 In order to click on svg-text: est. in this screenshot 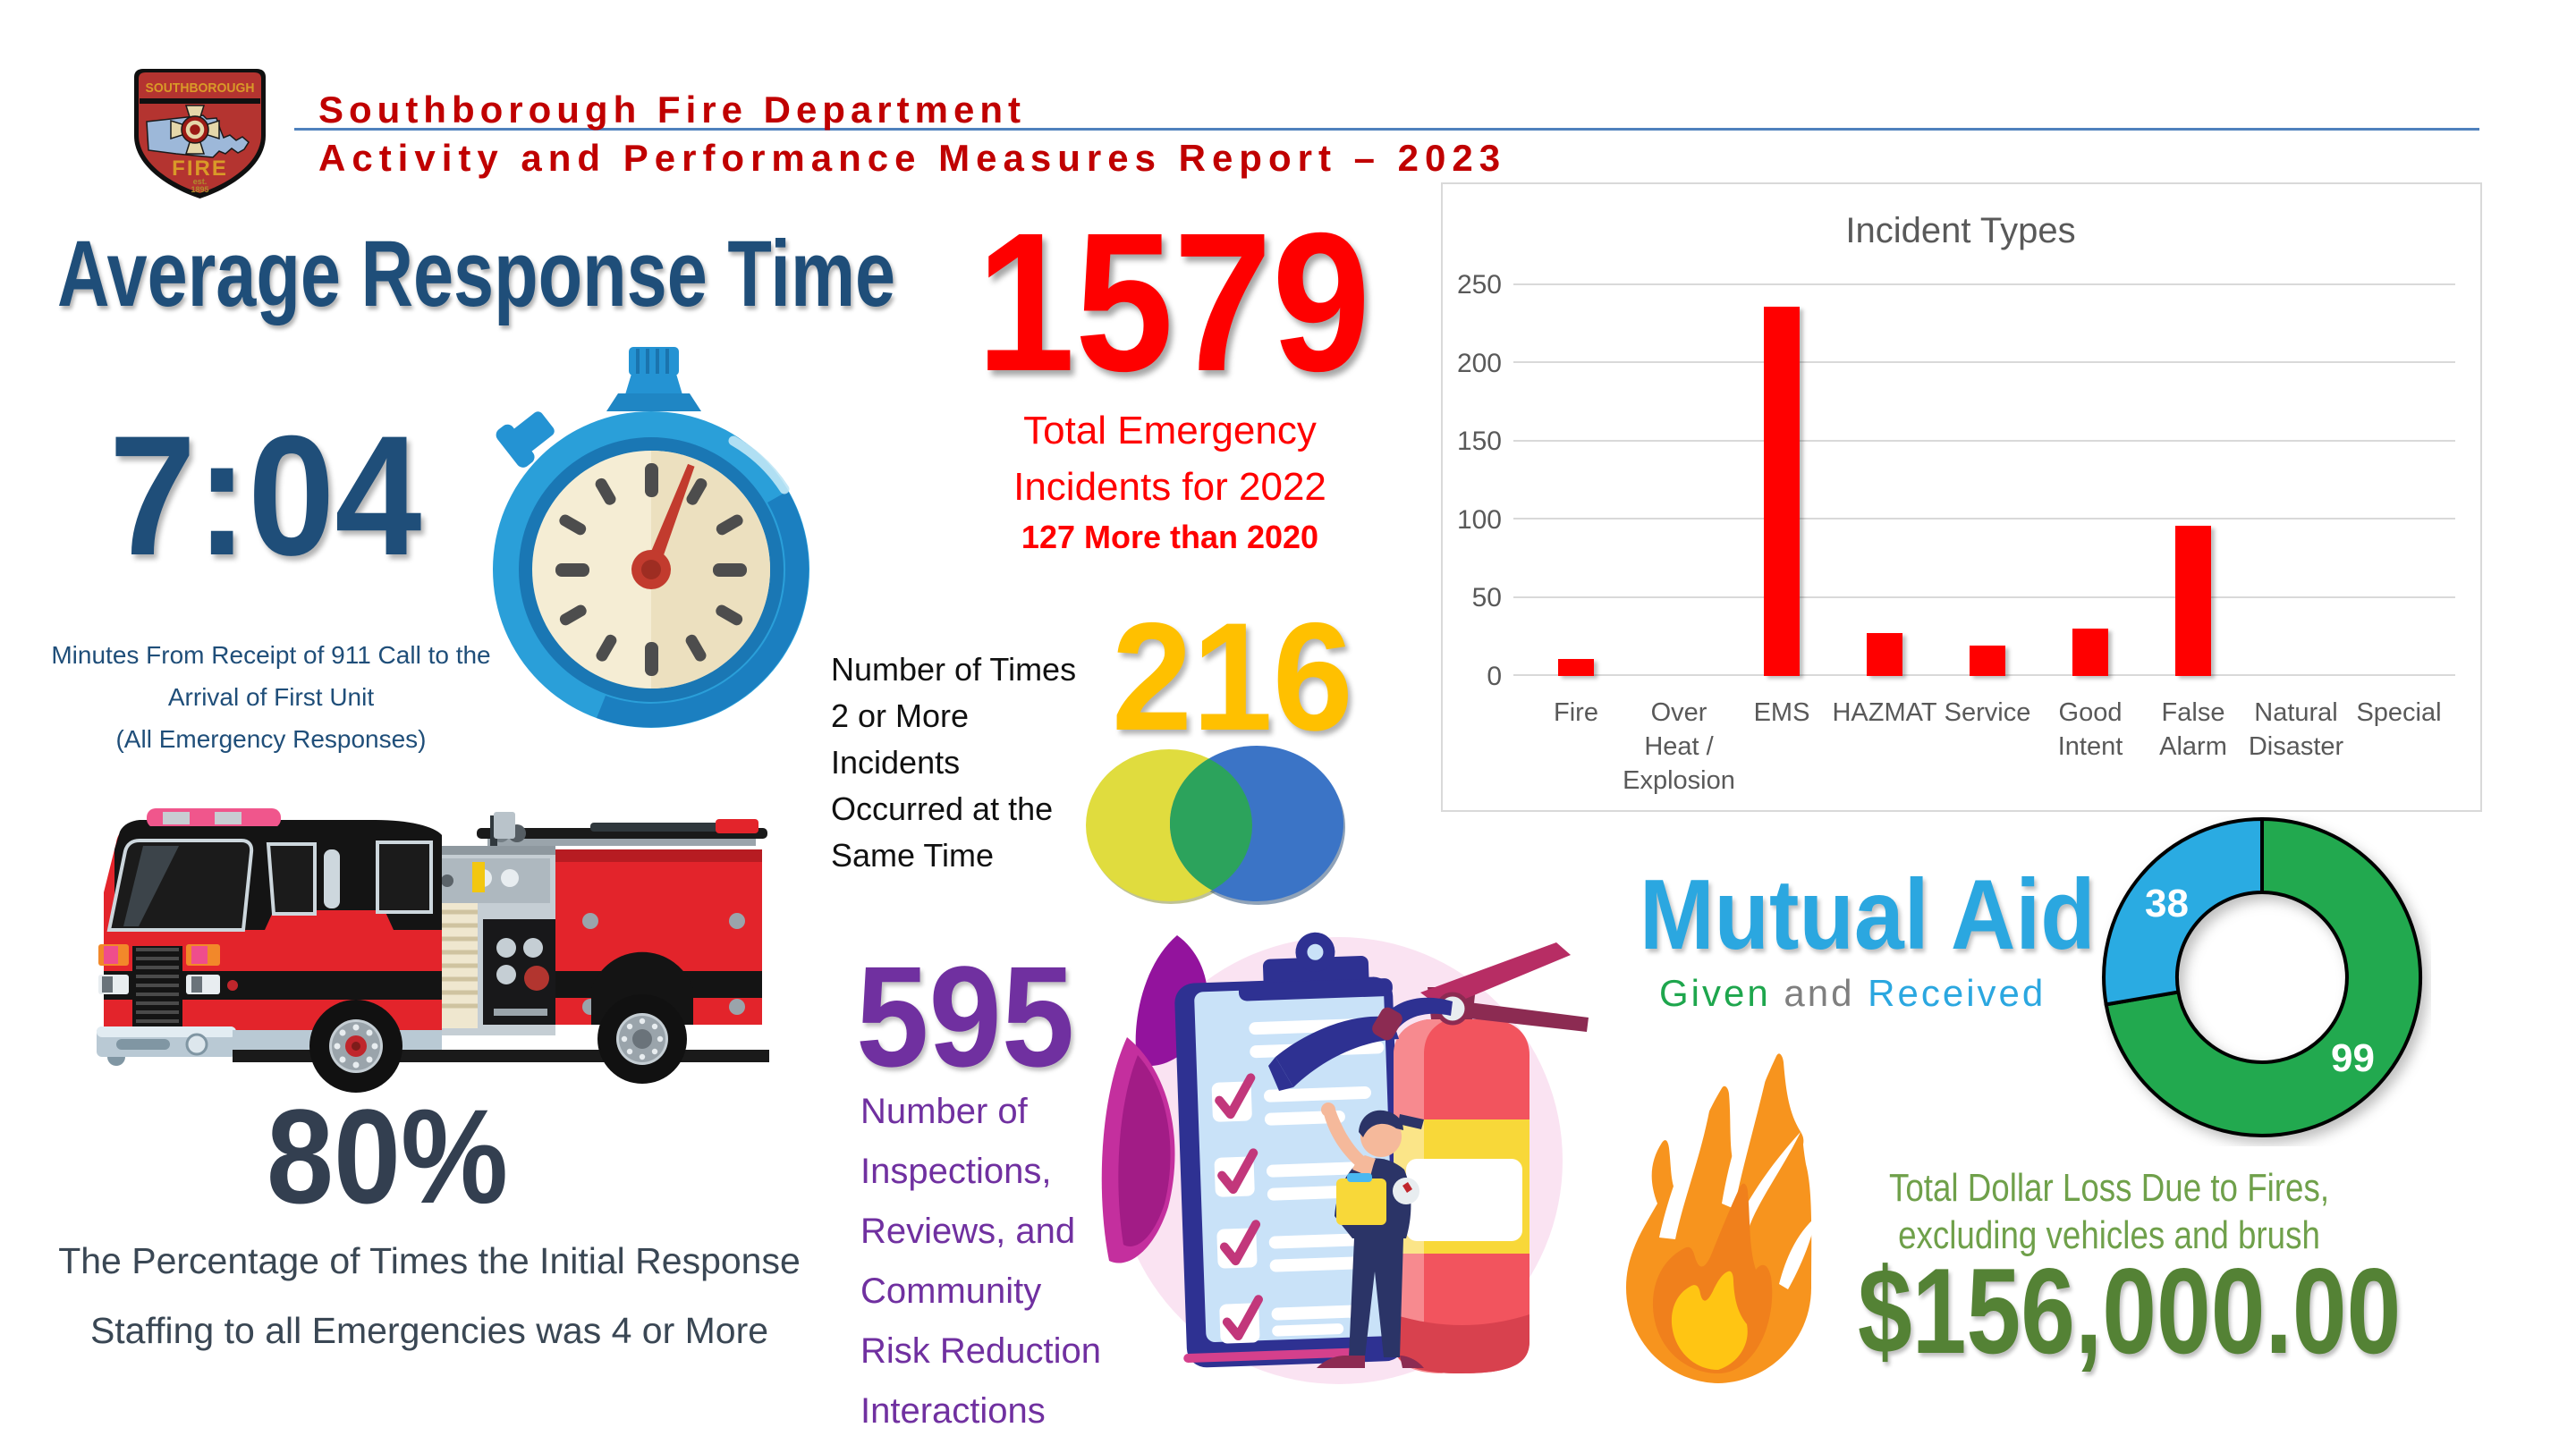, I will do `click(200, 181)`.